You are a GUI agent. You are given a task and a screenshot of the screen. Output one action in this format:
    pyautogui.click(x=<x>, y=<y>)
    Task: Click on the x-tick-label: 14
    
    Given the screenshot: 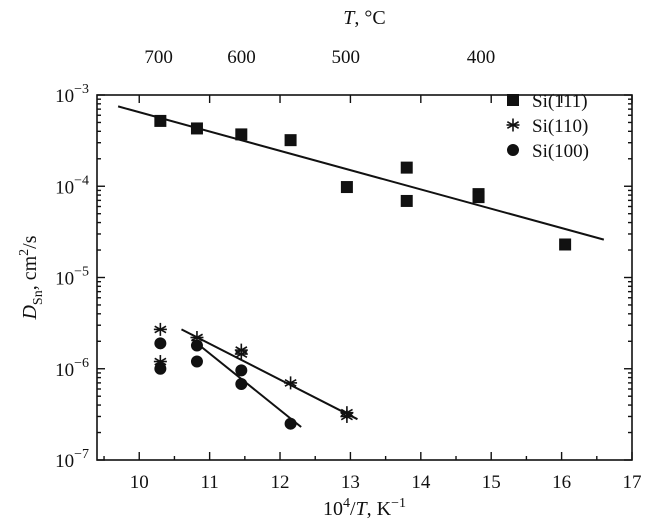 What is the action you would take?
    pyautogui.click(x=421, y=482)
    